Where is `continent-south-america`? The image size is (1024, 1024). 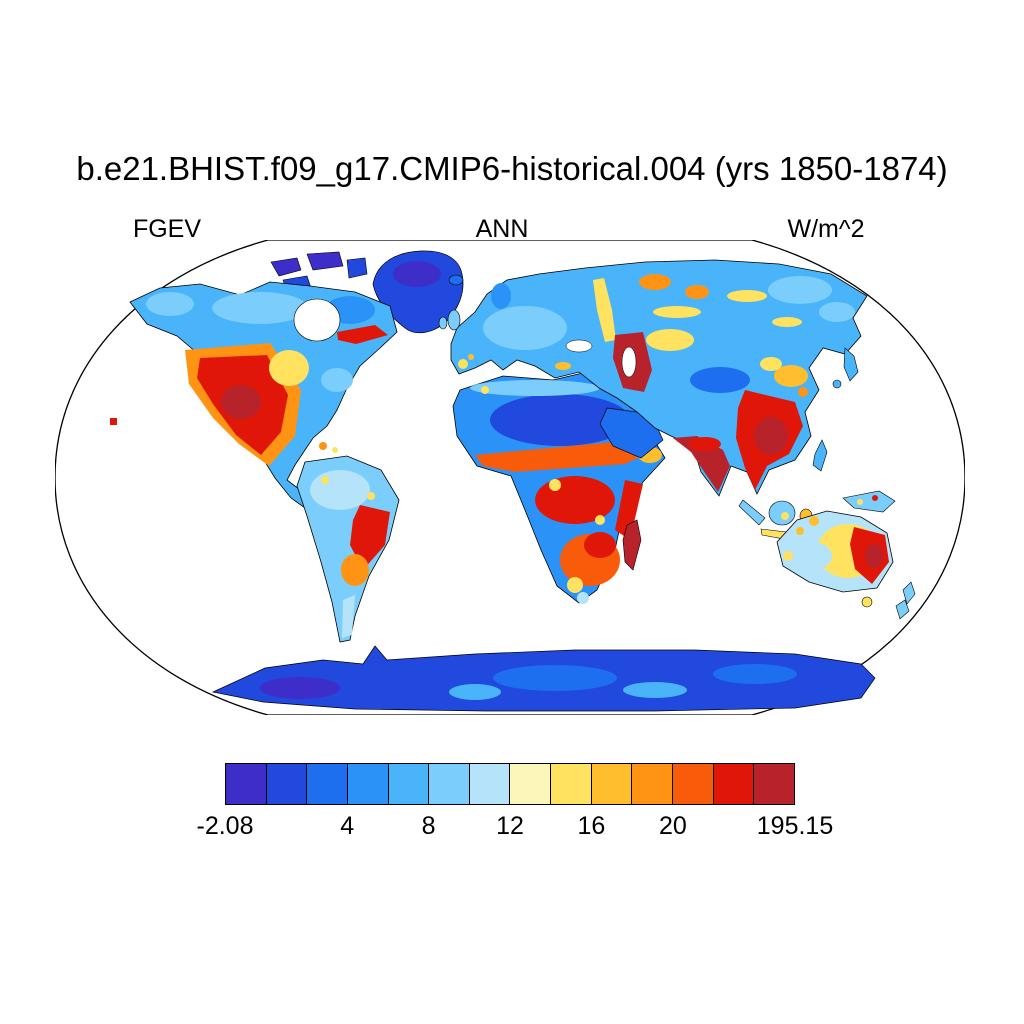
continent-south-america is located at coordinates (348, 549).